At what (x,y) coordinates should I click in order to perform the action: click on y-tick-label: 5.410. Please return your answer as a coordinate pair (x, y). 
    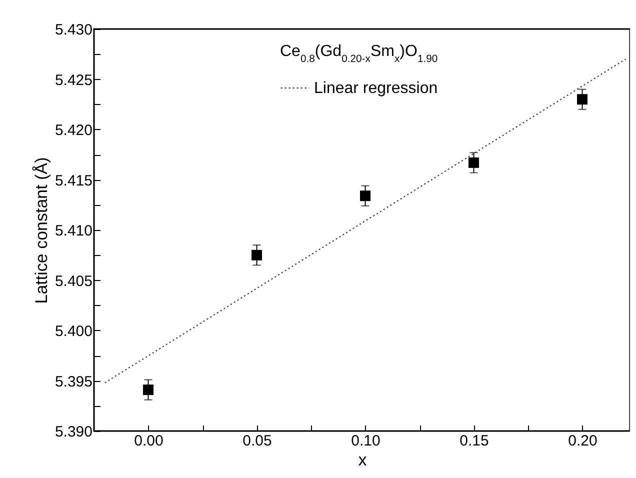
    Looking at the image, I should click on (73, 231).